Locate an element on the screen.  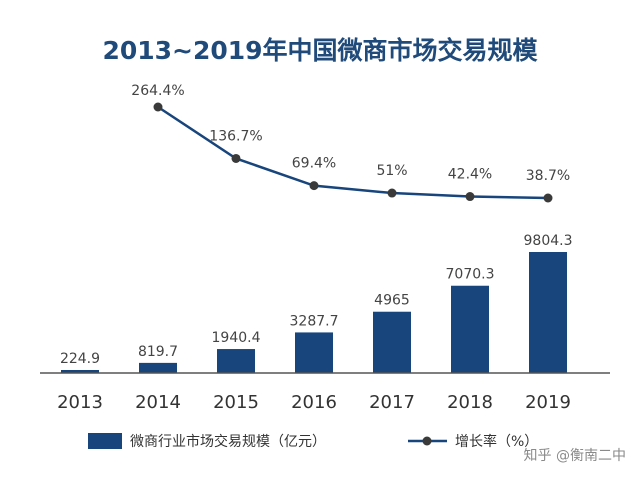
growth-rate-line is located at coordinates (353, 152).